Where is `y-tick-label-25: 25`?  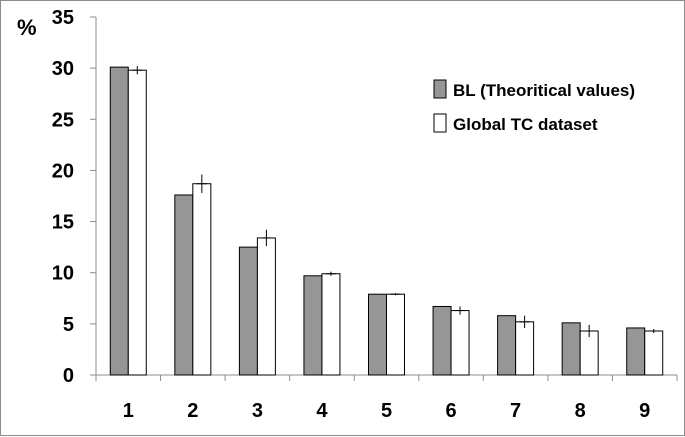 y-tick-label-25: 25 is located at coordinates (63, 120).